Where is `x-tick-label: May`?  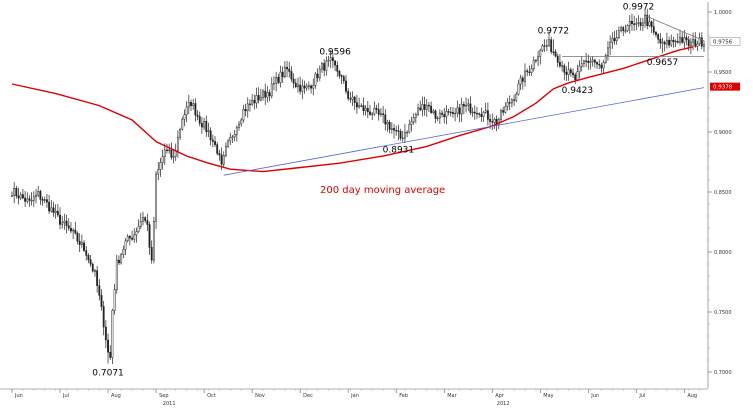 x-tick-label: May is located at coordinates (548, 396).